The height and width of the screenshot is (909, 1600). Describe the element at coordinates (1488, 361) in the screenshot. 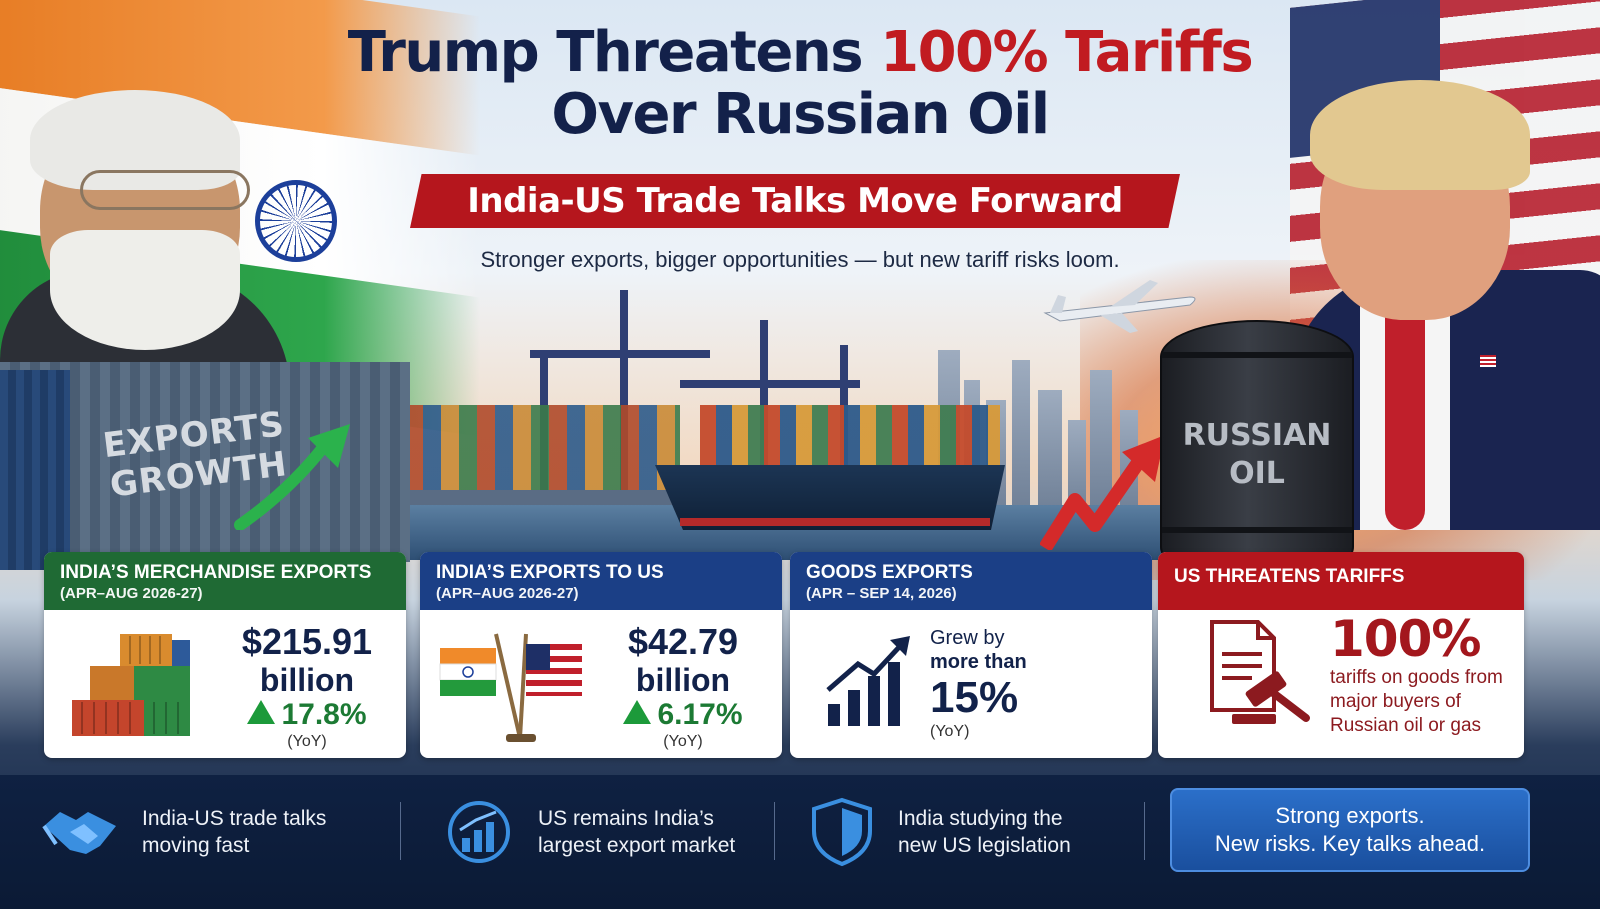

I see `flag-pin-icon` at that location.